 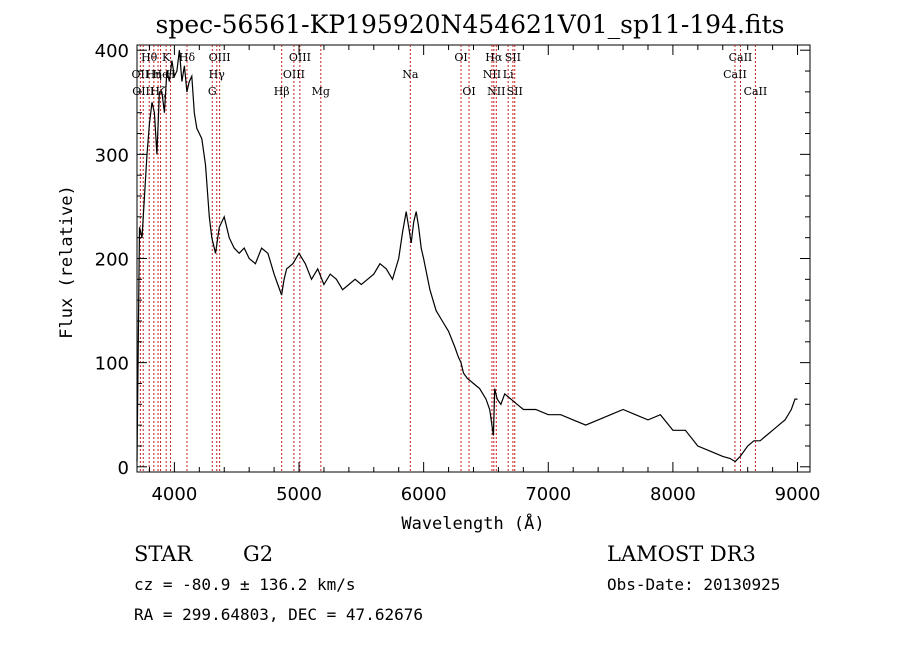 What do you see at coordinates (673, 494) in the screenshot?
I see `x-tick-label: 8000` at bounding box center [673, 494].